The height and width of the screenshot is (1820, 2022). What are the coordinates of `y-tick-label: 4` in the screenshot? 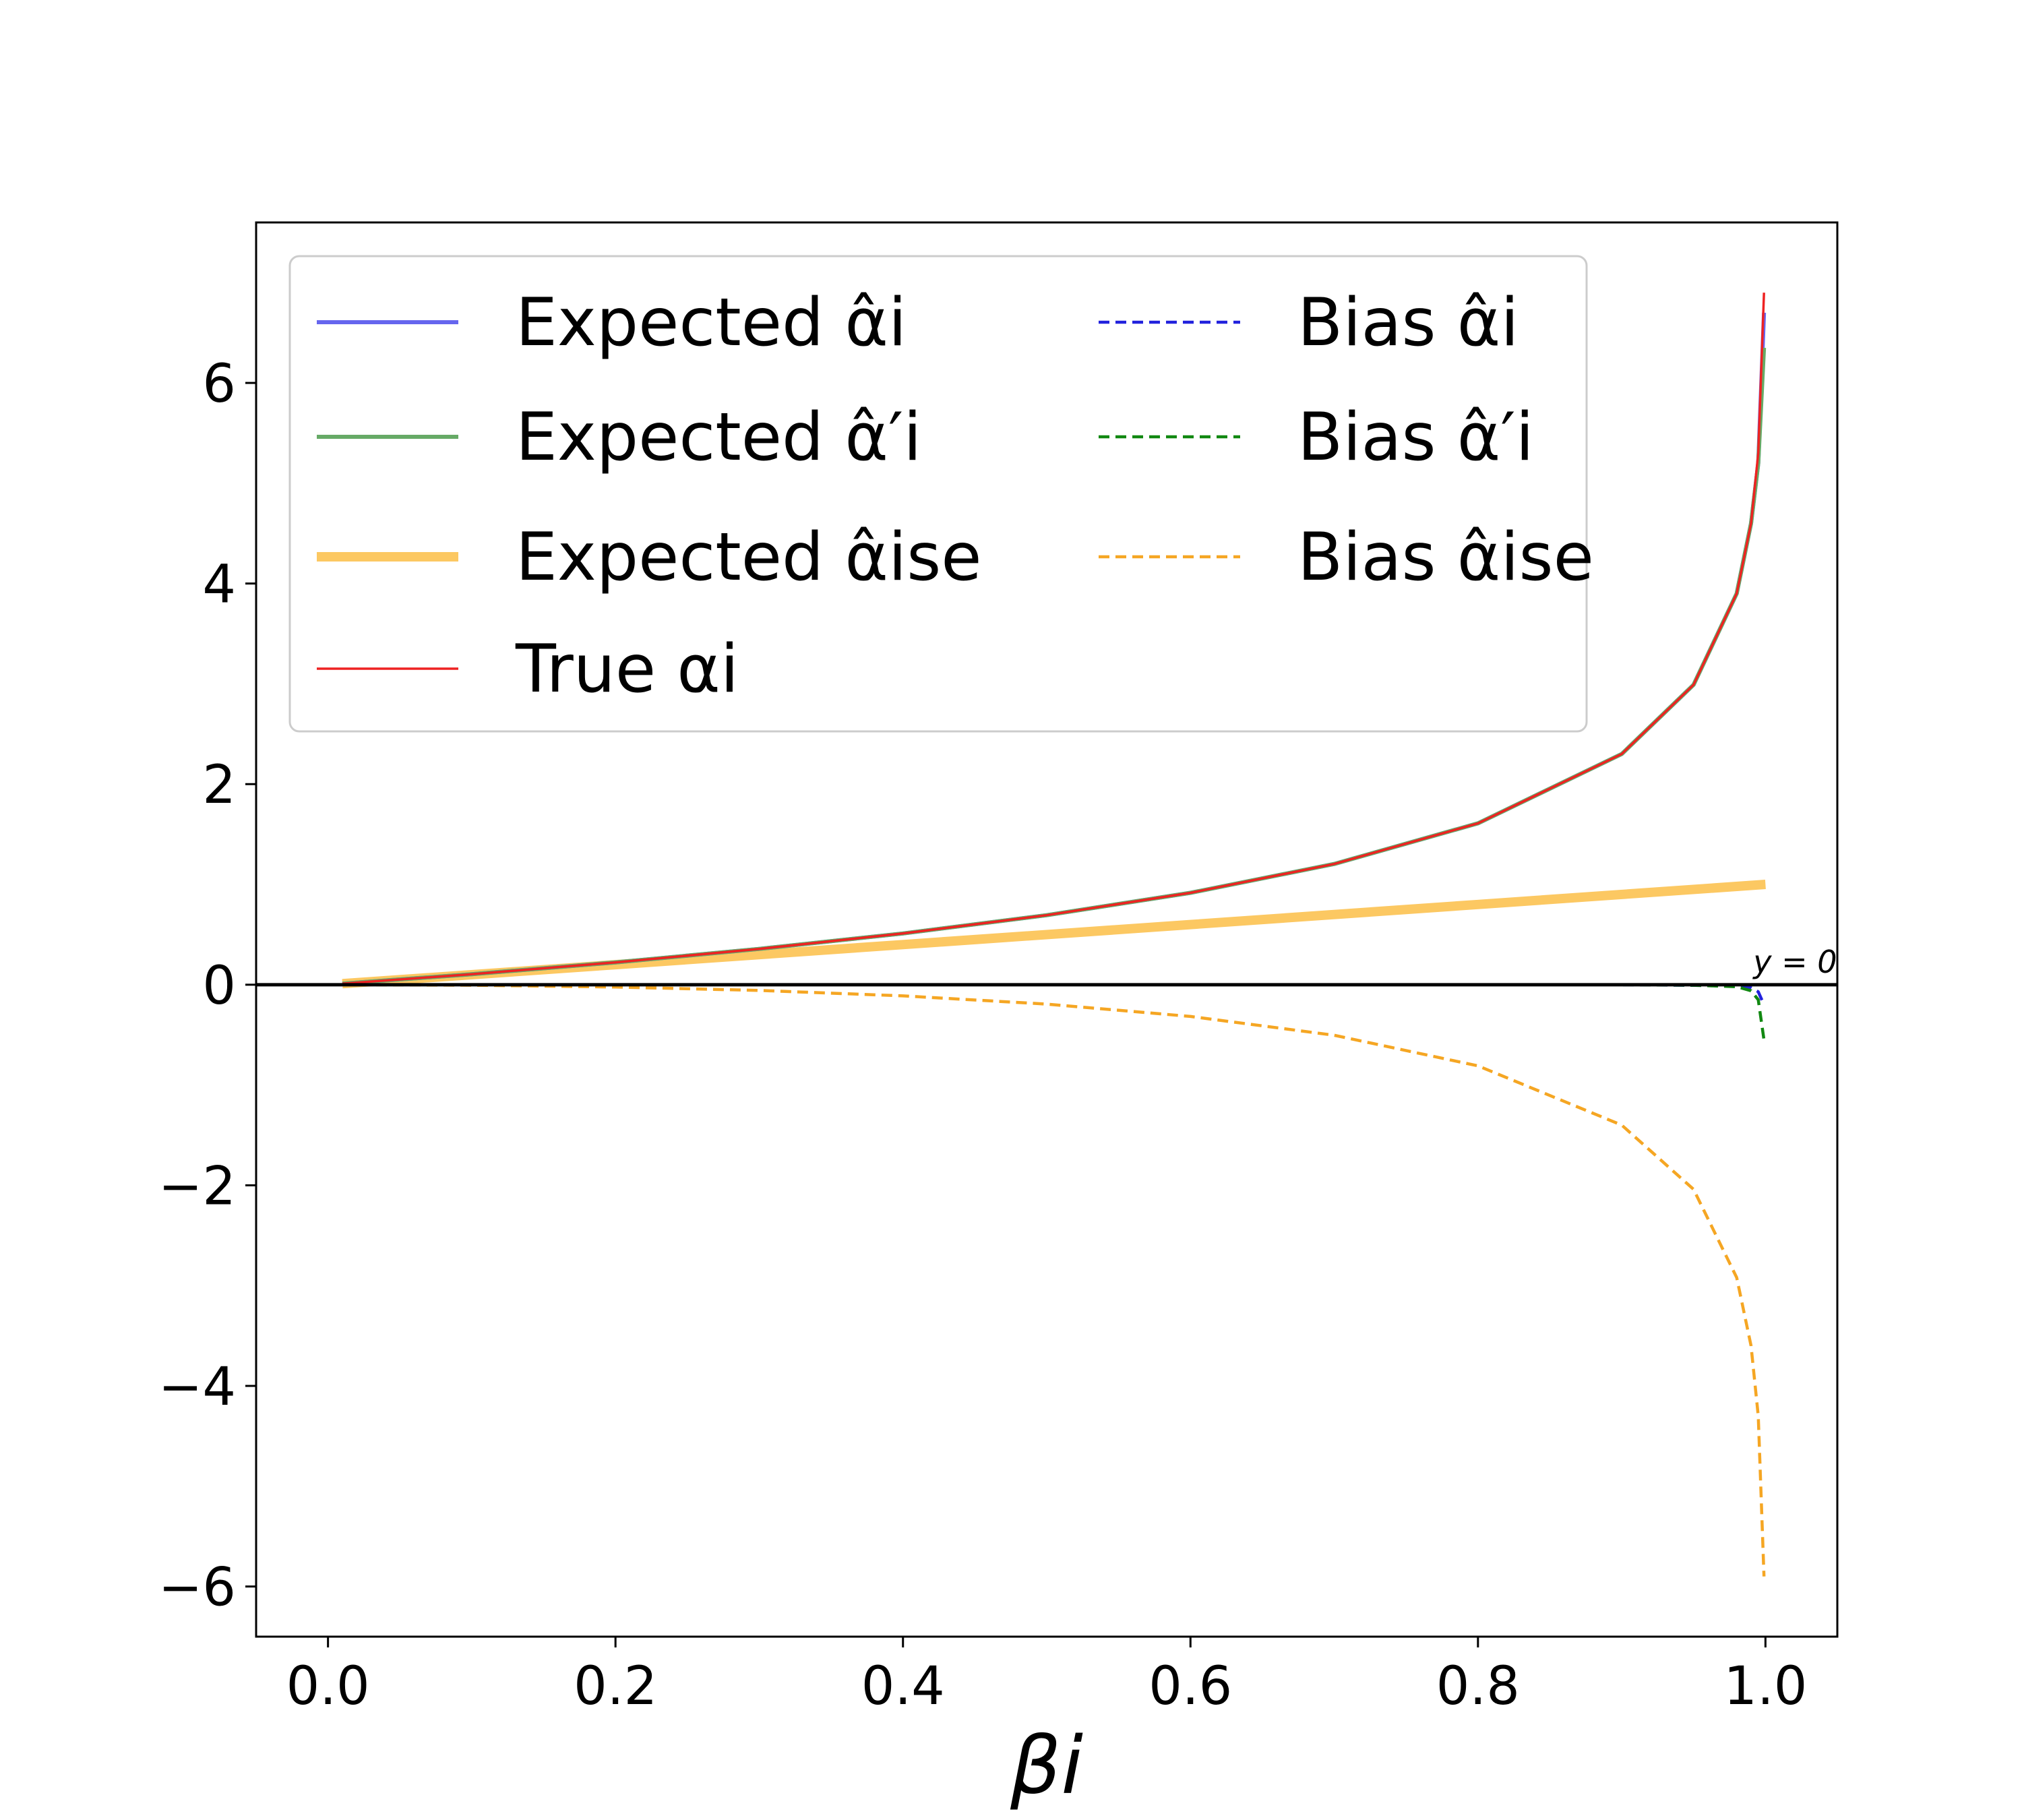 It's located at (219, 585).